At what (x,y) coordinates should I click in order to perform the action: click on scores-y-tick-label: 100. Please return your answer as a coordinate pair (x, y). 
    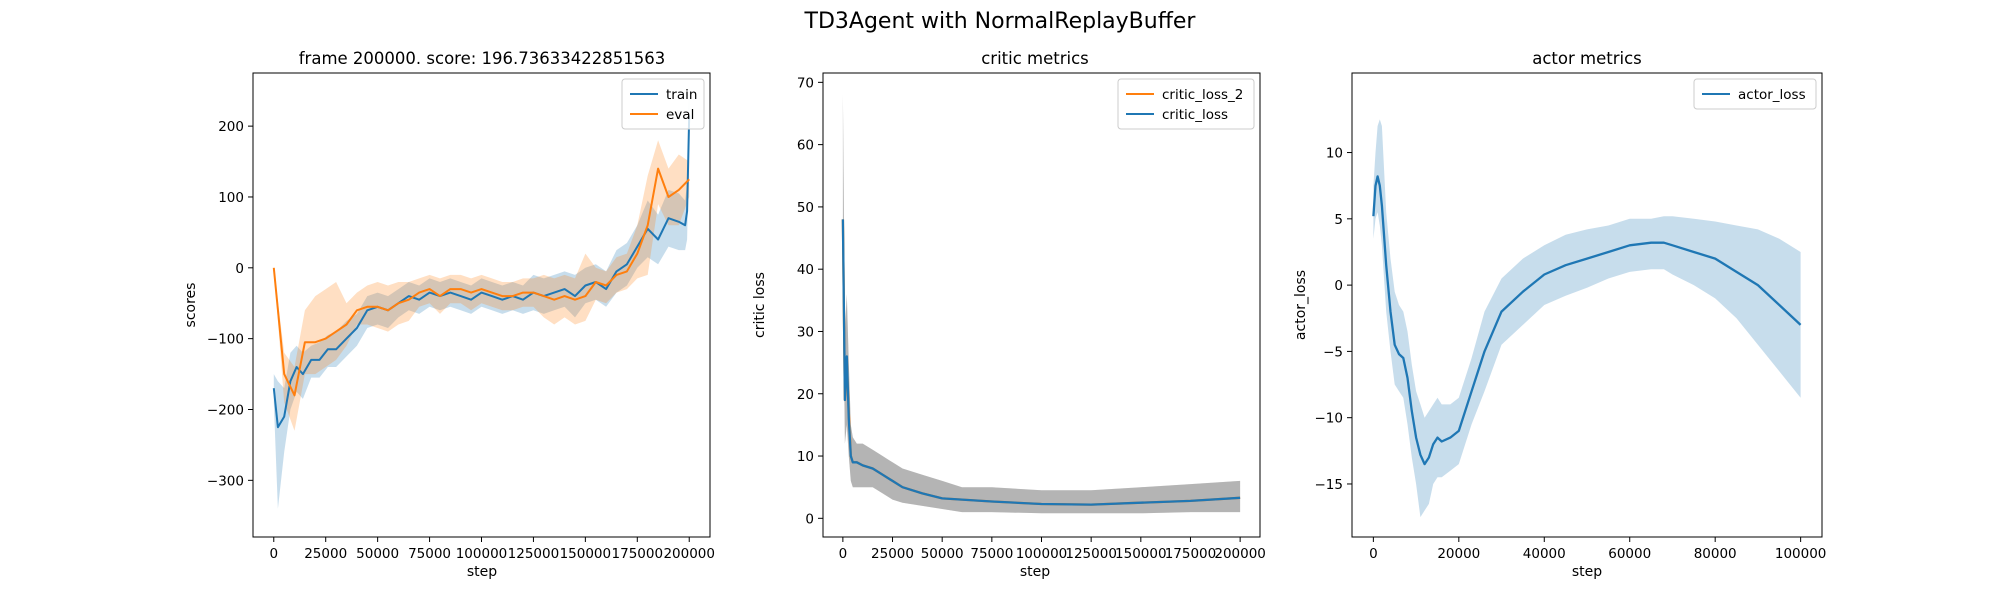
    Looking at the image, I should click on (231, 198).